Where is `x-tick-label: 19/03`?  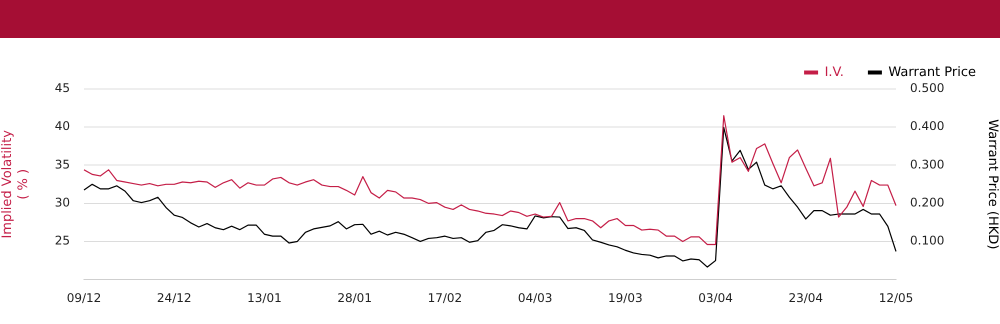
x-tick-label: 19/03 is located at coordinates (625, 297).